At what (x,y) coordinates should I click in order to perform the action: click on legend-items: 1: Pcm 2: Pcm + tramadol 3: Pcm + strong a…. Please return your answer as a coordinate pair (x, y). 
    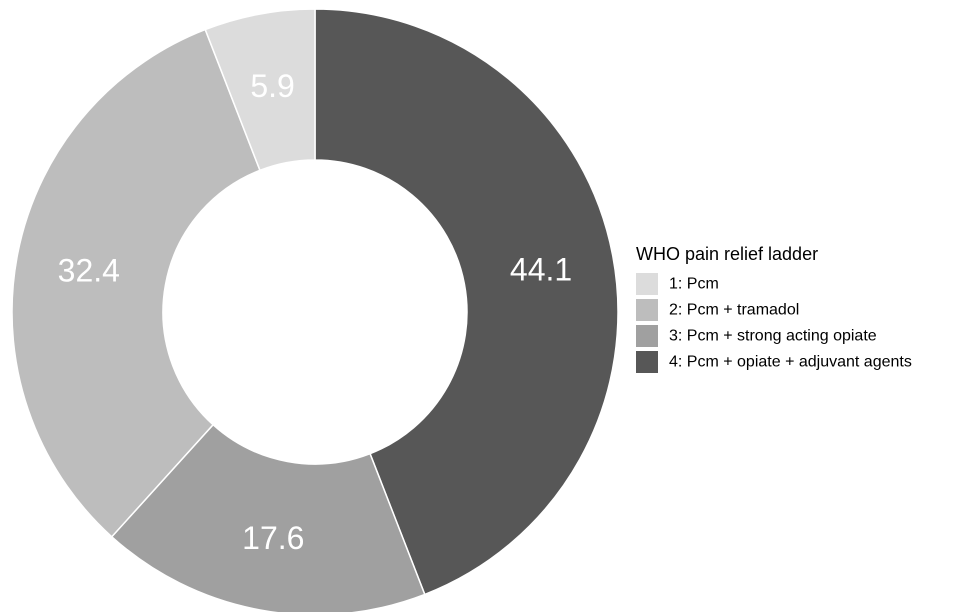
    Looking at the image, I should click on (774, 323).